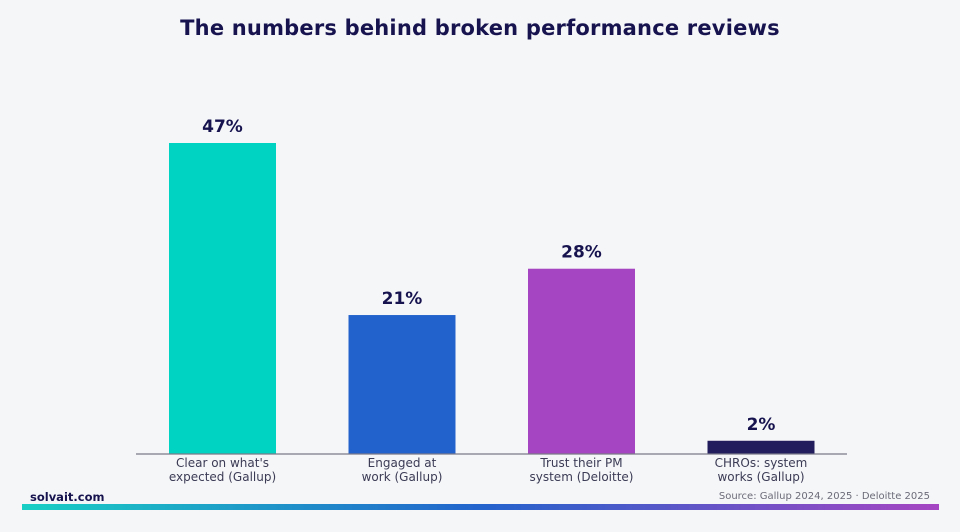  I want to click on category-label-2-line-1: system (Deloitte), so click(582, 477).